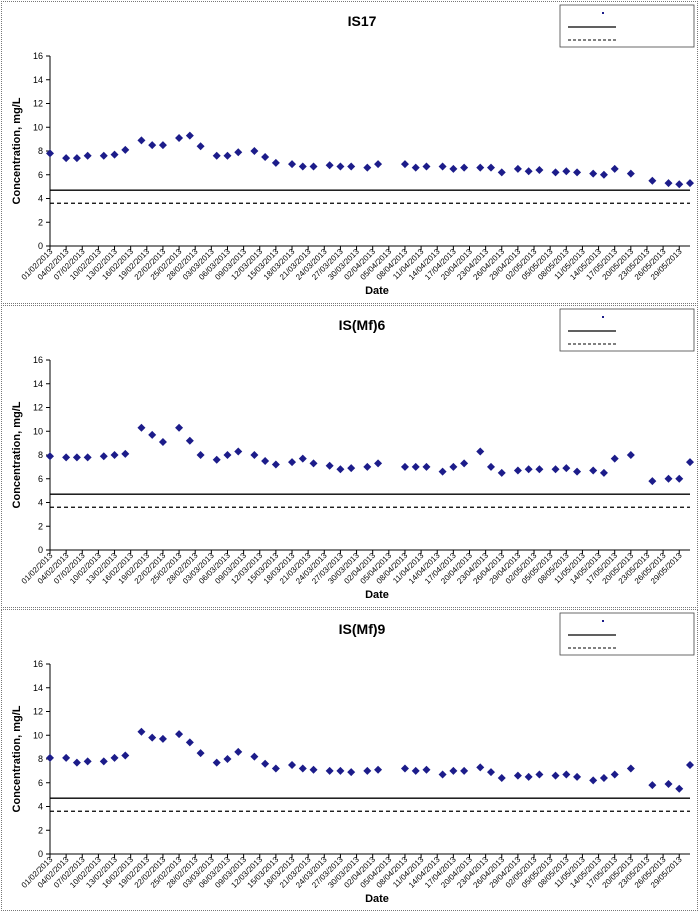 This screenshot has height=912, width=700. I want to click on chart-title: IS17, so click(362, 21).